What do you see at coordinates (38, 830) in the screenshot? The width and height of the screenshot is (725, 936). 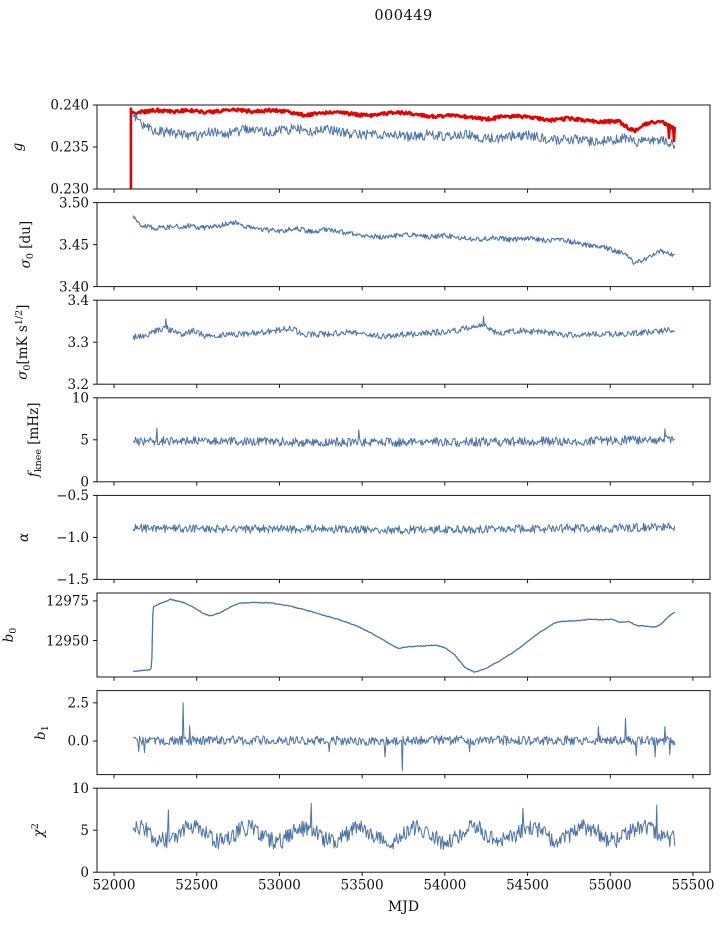 I see `y-axis-label-chi2: χ2` at bounding box center [38, 830].